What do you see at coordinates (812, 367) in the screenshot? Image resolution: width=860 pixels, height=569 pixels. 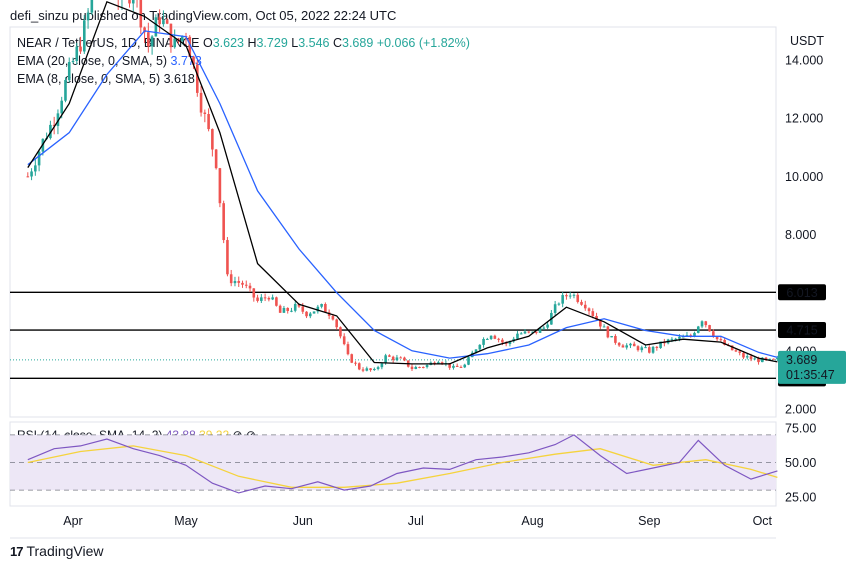 I see `current-price-tag` at bounding box center [812, 367].